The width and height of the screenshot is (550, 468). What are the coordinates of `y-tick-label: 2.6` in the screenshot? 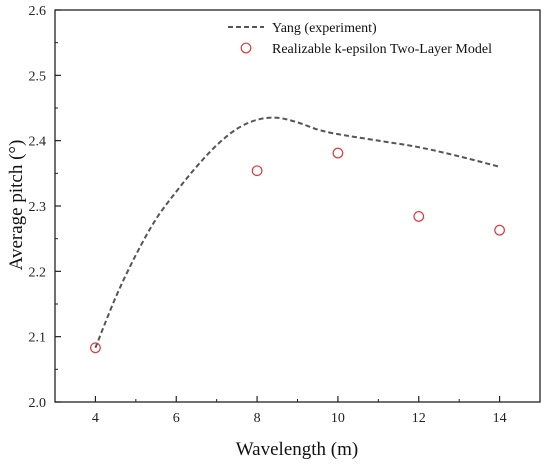 It's located at (38, 11).